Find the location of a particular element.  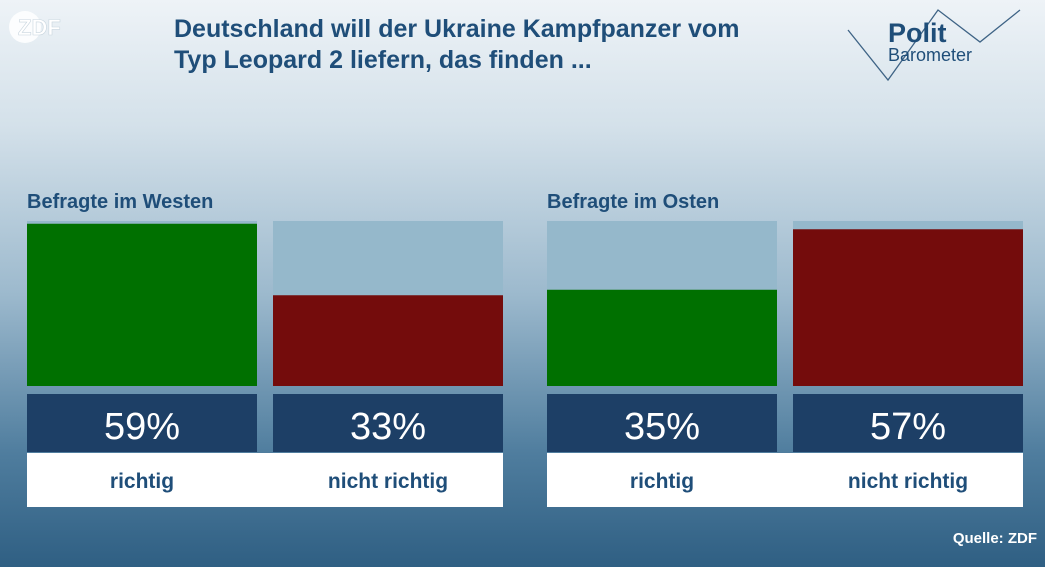

data-label: 33% is located at coordinates (388, 427).